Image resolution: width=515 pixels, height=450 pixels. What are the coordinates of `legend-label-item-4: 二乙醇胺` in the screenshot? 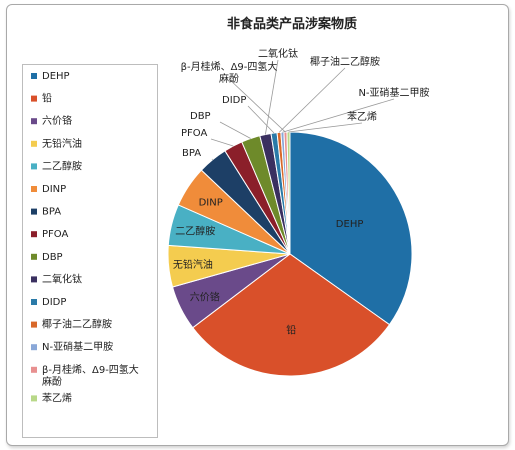 It's located at (62, 165).